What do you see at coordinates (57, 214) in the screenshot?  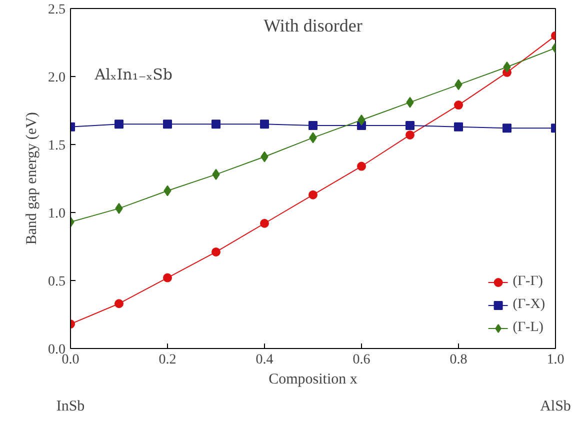 I see `y-tick-label: 1.0` at bounding box center [57, 214].